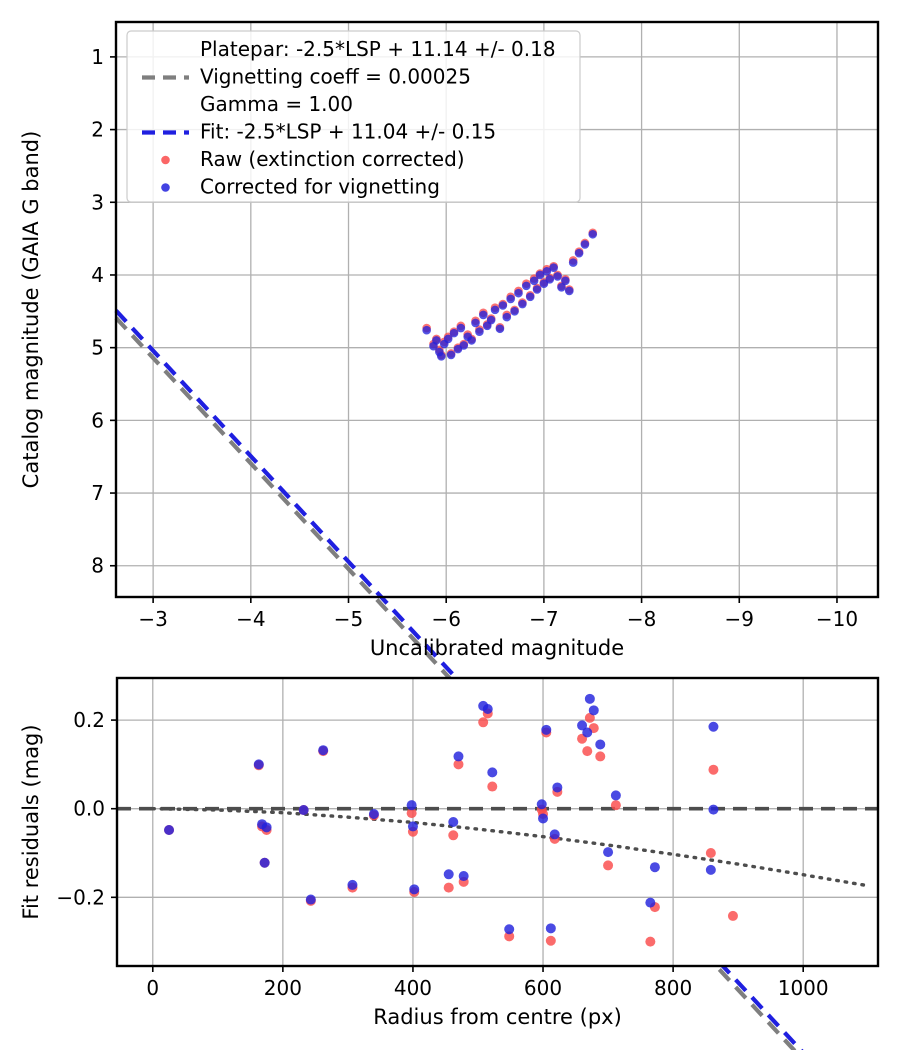 This screenshot has height=1050, width=900. Describe the element at coordinates (413, 988) in the screenshot. I see `bottom-x-ticklabel: 400` at that location.